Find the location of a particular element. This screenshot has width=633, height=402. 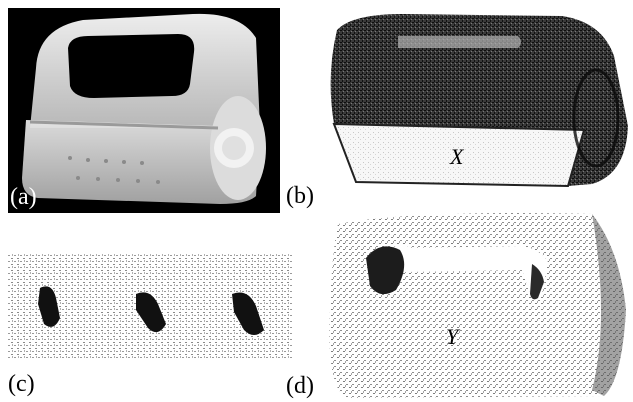

variable-x: X is located at coordinates (457, 156).